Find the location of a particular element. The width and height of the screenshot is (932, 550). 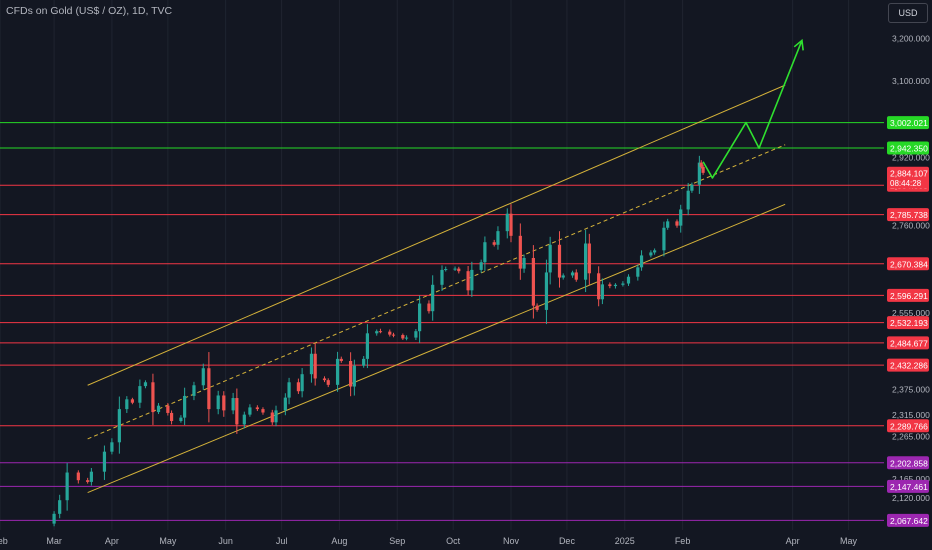

projection-path is located at coordinates (753, 108).